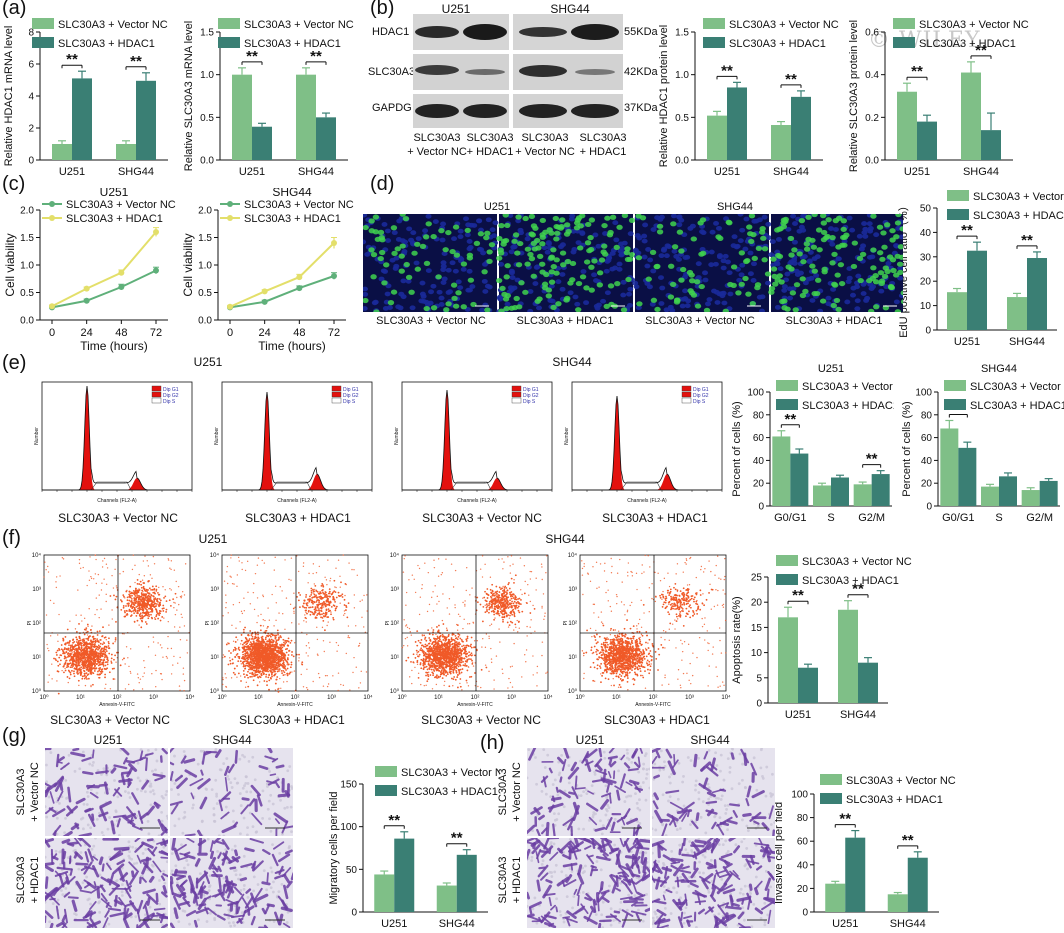 The width and height of the screenshot is (1064, 933). What do you see at coordinates (477, 440) in the screenshot?
I see `histogram-curve` at bounding box center [477, 440].